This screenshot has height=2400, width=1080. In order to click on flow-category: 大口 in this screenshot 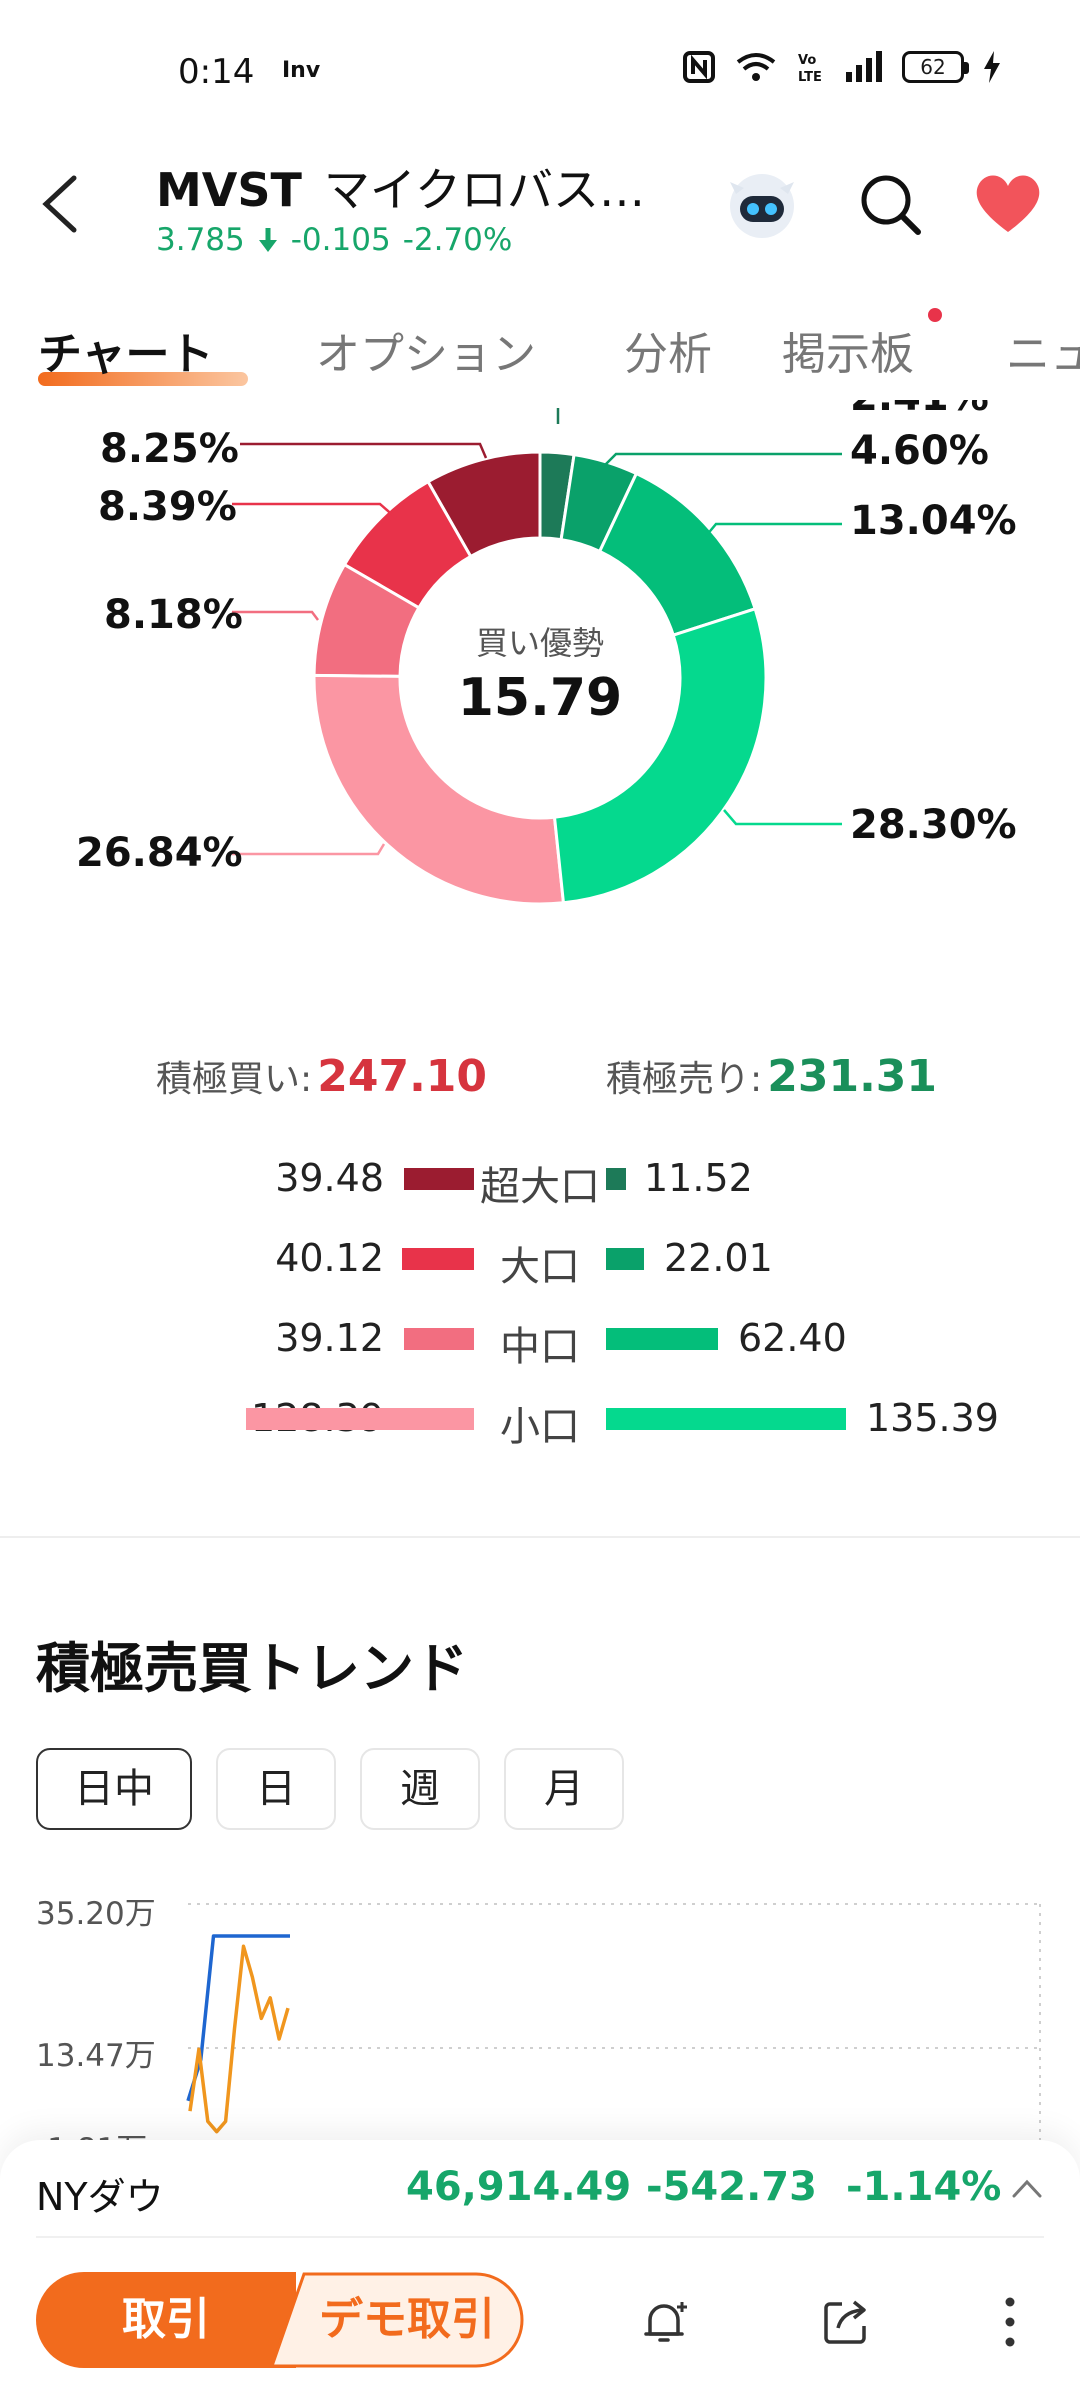, I will do `click(540, 1267)`.